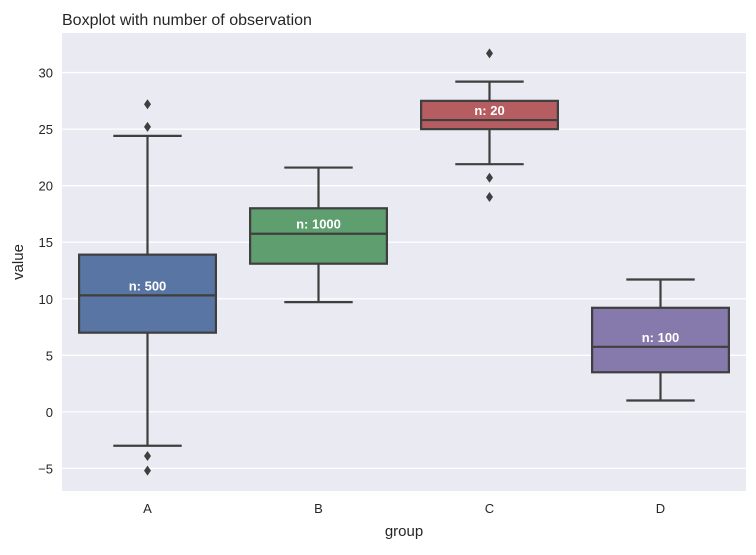  I want to click on y-tick-label: −5, so click(45, 468).